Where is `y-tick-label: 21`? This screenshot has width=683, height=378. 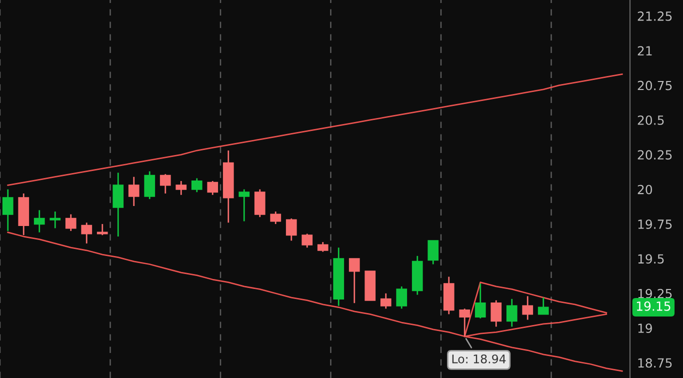 y-tick-label: 21 is located at coordinates (645, 51).